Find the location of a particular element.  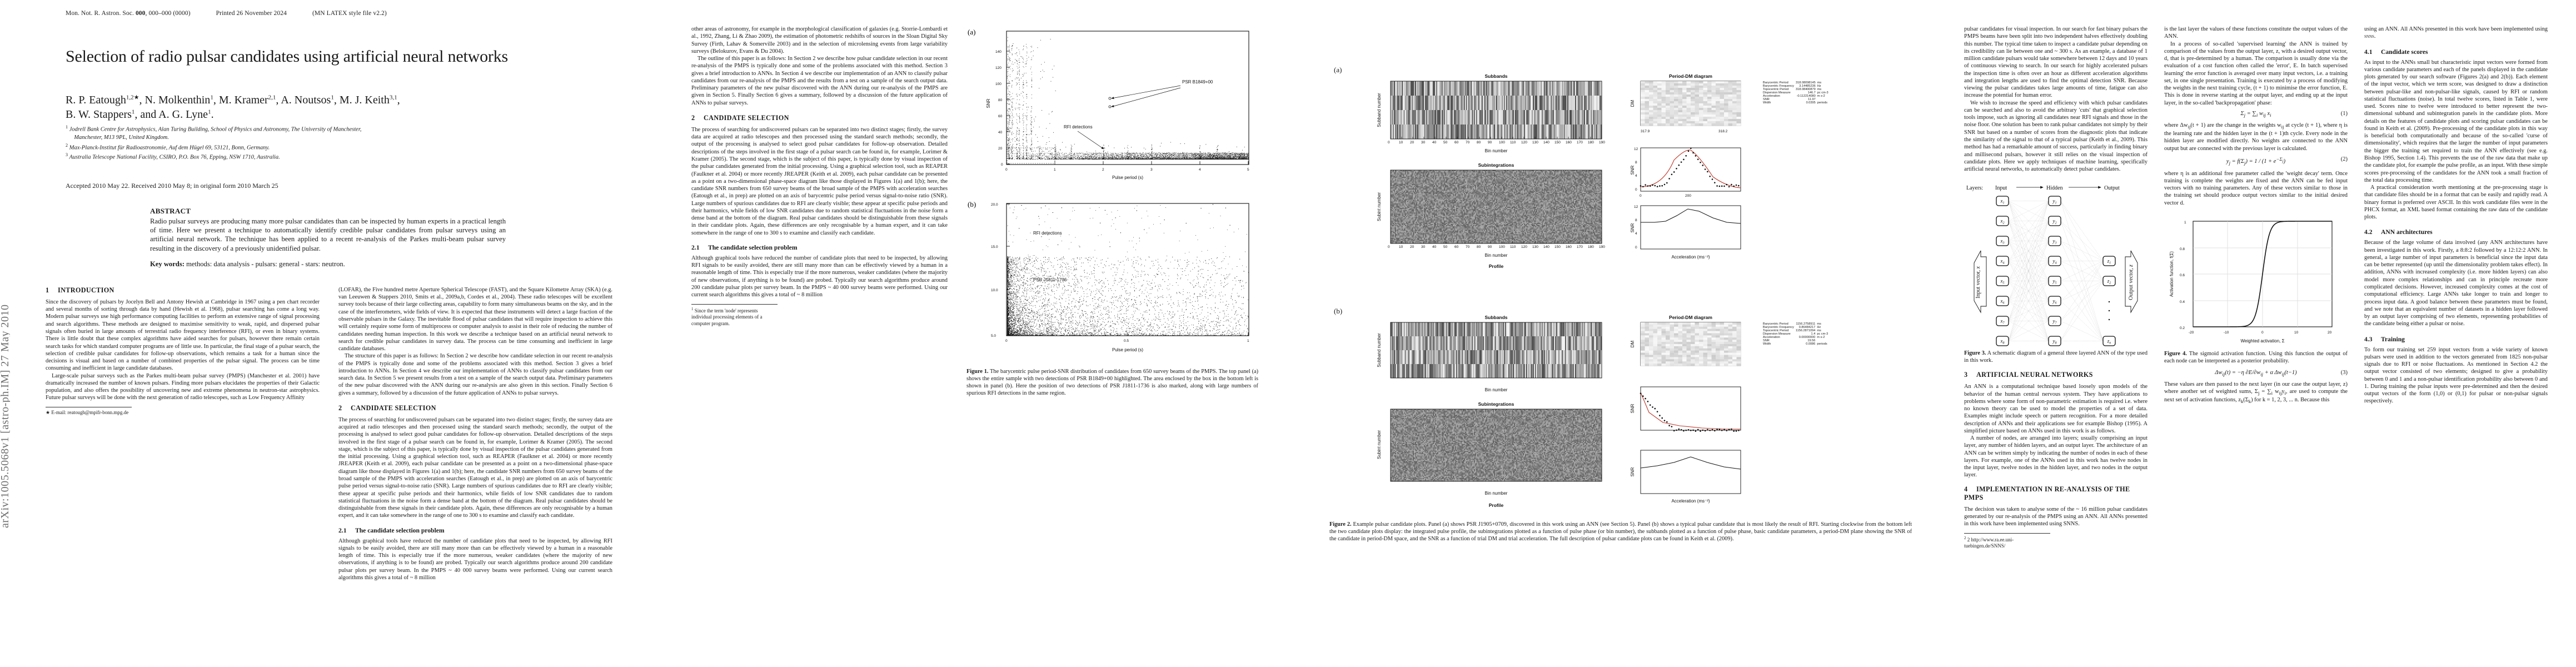

annotation-rfi: RFI detections is located at coordinates (1078, 127).